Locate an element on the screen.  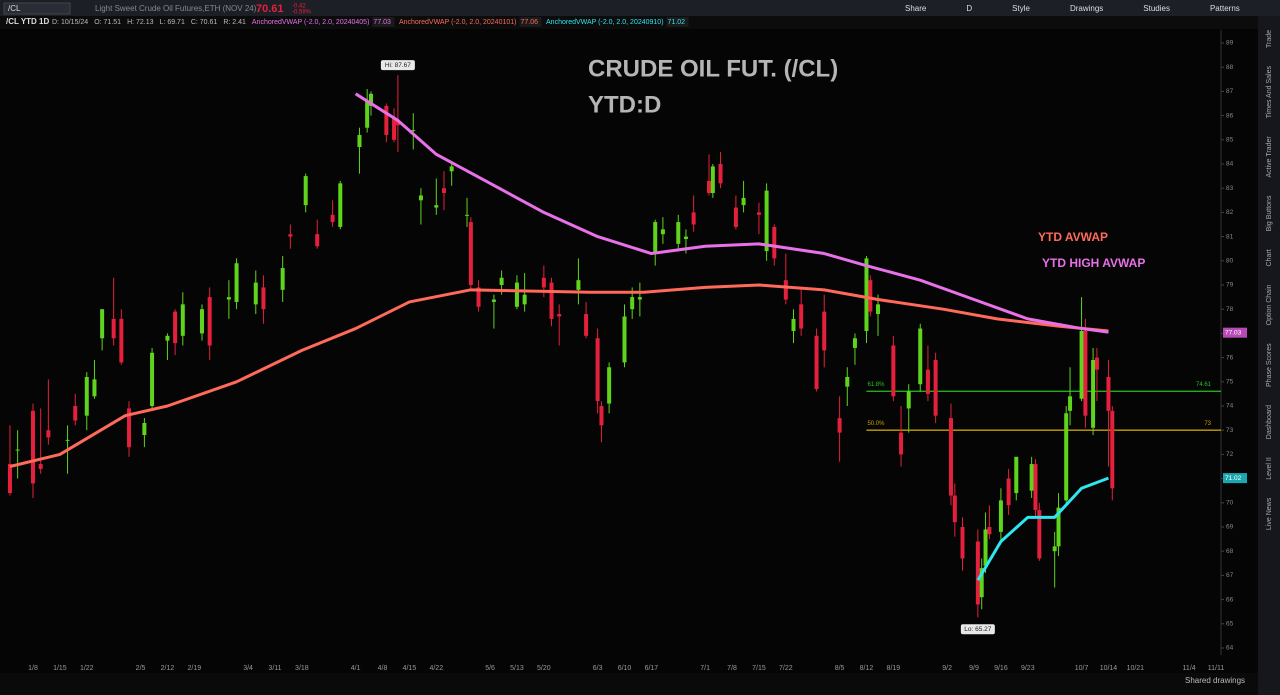
y-tick-label: 75 is located at coordinates (1230, 382).